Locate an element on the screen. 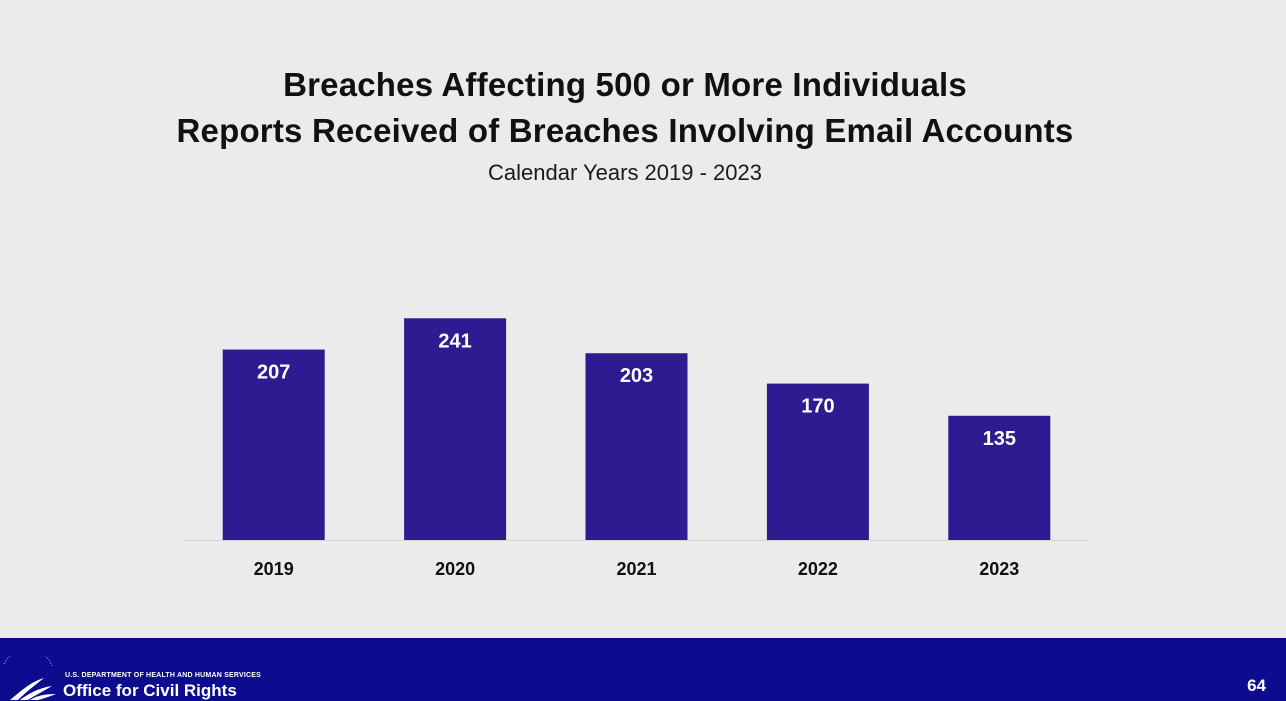 Image resolution: width=1286 pixels, height=701 pixels. x-tick-label-2020: 2020 is located at coordinates (455, 569).